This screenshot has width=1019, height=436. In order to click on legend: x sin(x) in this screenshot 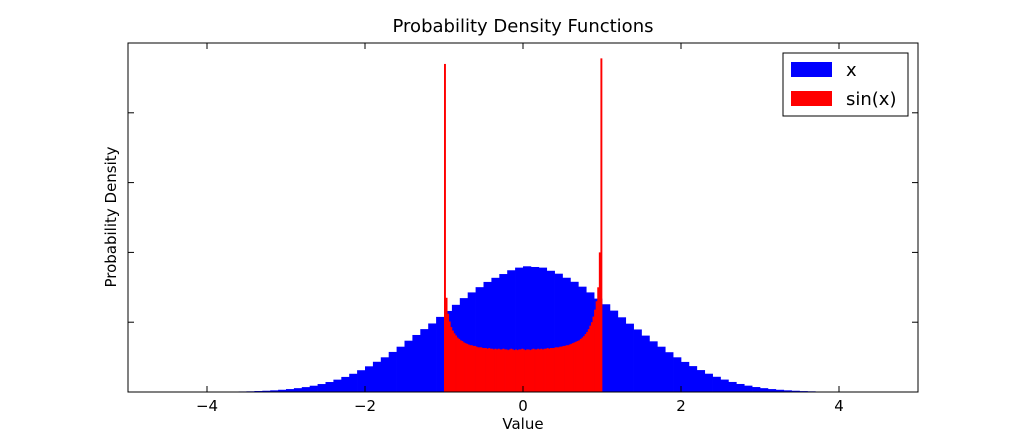, I will do `click(845, 84)`.